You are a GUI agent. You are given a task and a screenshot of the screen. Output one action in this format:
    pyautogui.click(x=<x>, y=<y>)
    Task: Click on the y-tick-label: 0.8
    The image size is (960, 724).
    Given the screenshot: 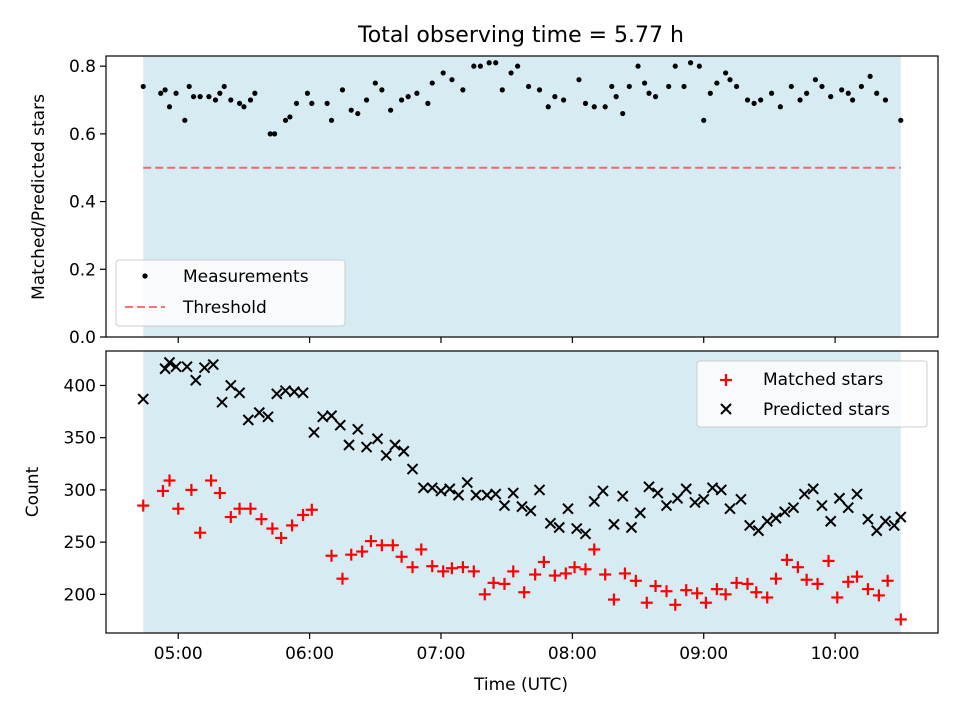 What is the action you would take?
    pyautogui.click(x=82, y=67)
    